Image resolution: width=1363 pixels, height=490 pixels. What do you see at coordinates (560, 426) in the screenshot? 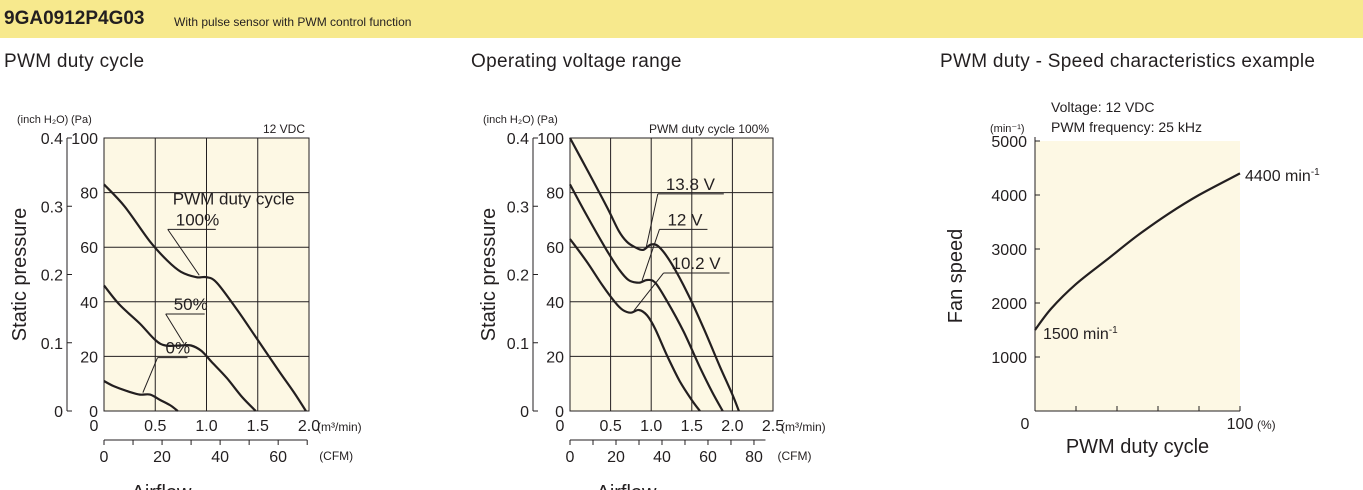
I see `chart2-x-tick-label: 0` at bounding box center [560, 426].